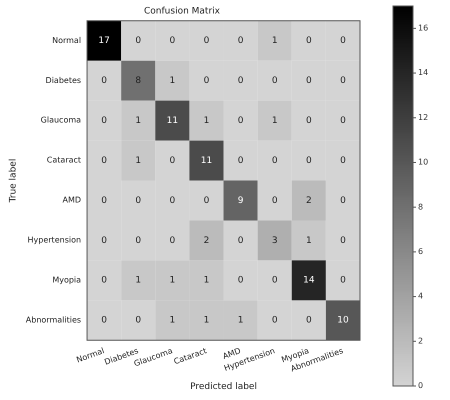  What do you see at coordinates (61, 120) in the screenshot?
I see `y-tick-label: Glaucoma` at bounding box center [61, 120].